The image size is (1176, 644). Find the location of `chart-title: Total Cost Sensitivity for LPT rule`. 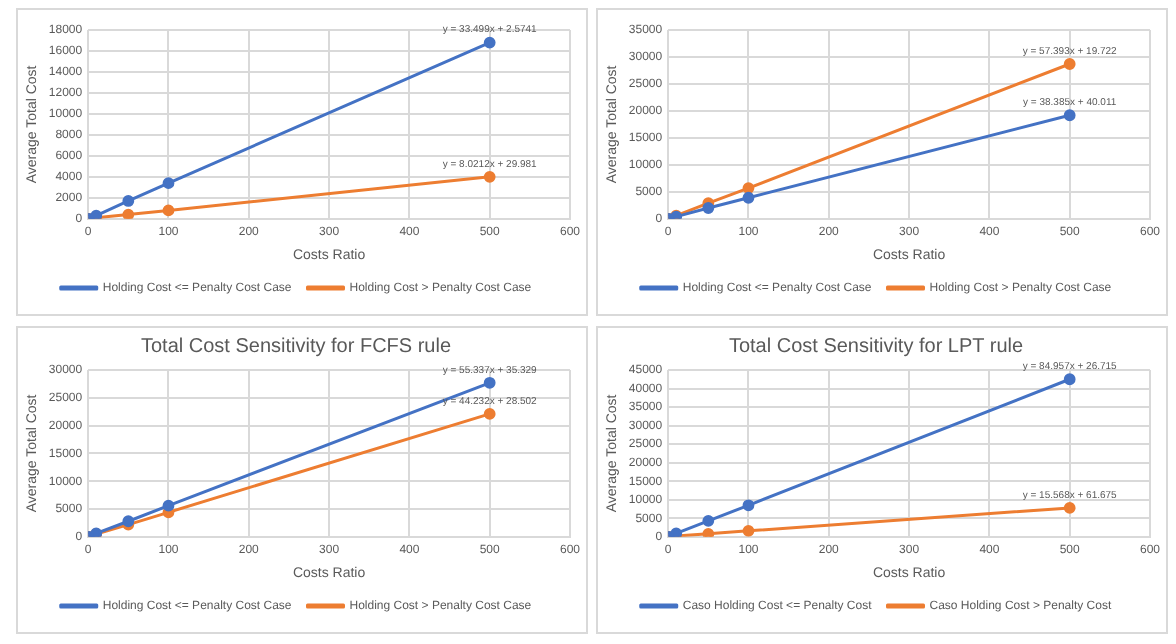

chart-title: Total Cost Sensitivity for LPT rule is located at coordinates (876, 346).